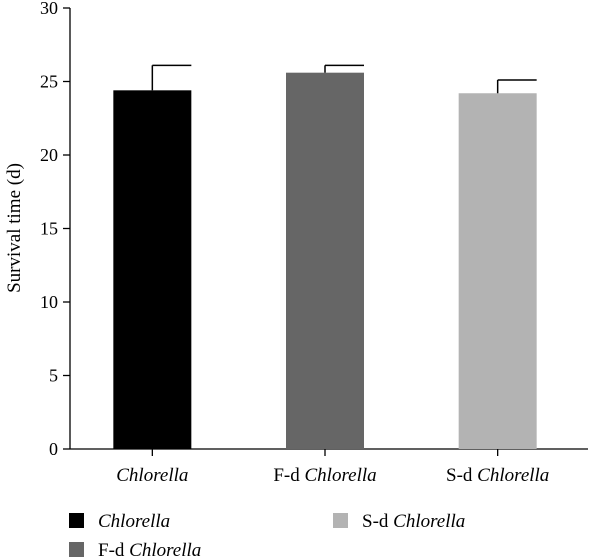 The image size is (600, 559). I want to click on y-axis-title: Survival time (d), so click(14, 228).